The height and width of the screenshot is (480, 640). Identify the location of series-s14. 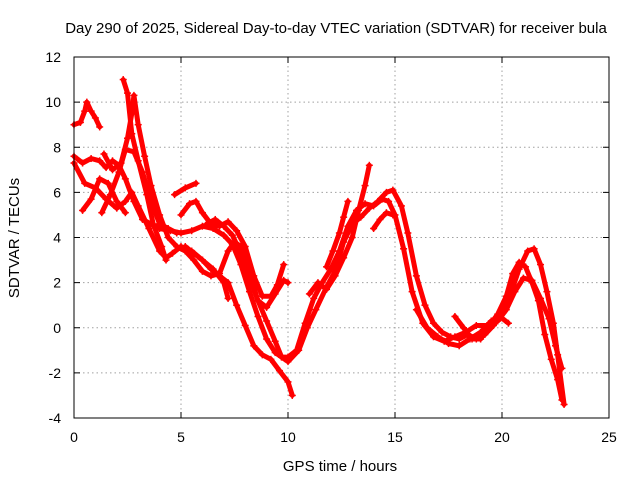
(383, 220).